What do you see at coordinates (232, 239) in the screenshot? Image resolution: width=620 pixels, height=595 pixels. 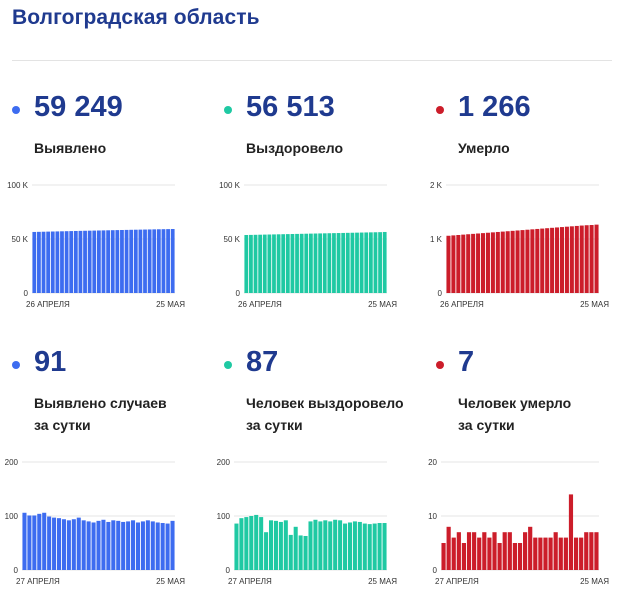 I see `y-tick-label: 50 K` at bounding box center [232, 239].